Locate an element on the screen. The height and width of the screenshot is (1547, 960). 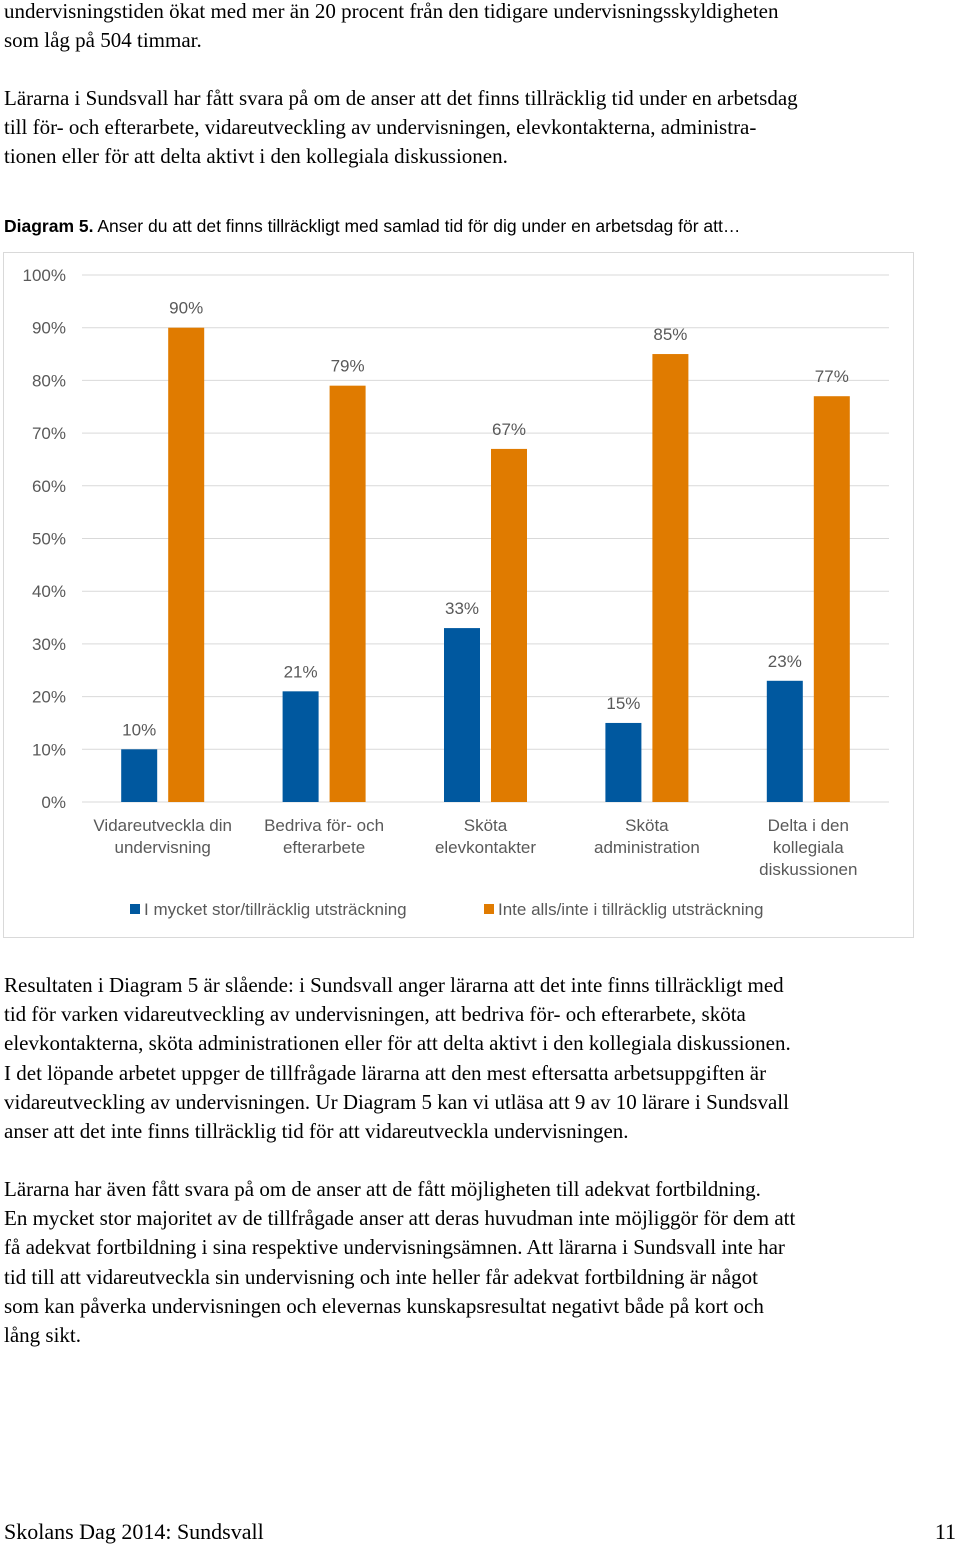
category-label: diskussionen is located at coordinates (808, 869).